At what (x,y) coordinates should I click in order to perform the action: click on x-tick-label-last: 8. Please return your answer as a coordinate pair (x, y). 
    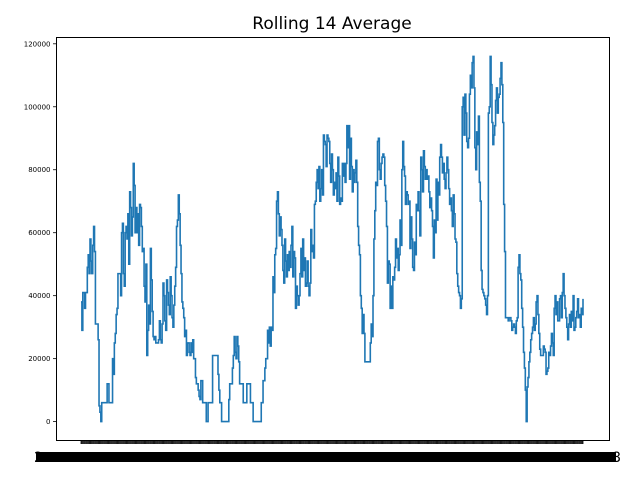
    Looking at the image, I should click on (616, 458).